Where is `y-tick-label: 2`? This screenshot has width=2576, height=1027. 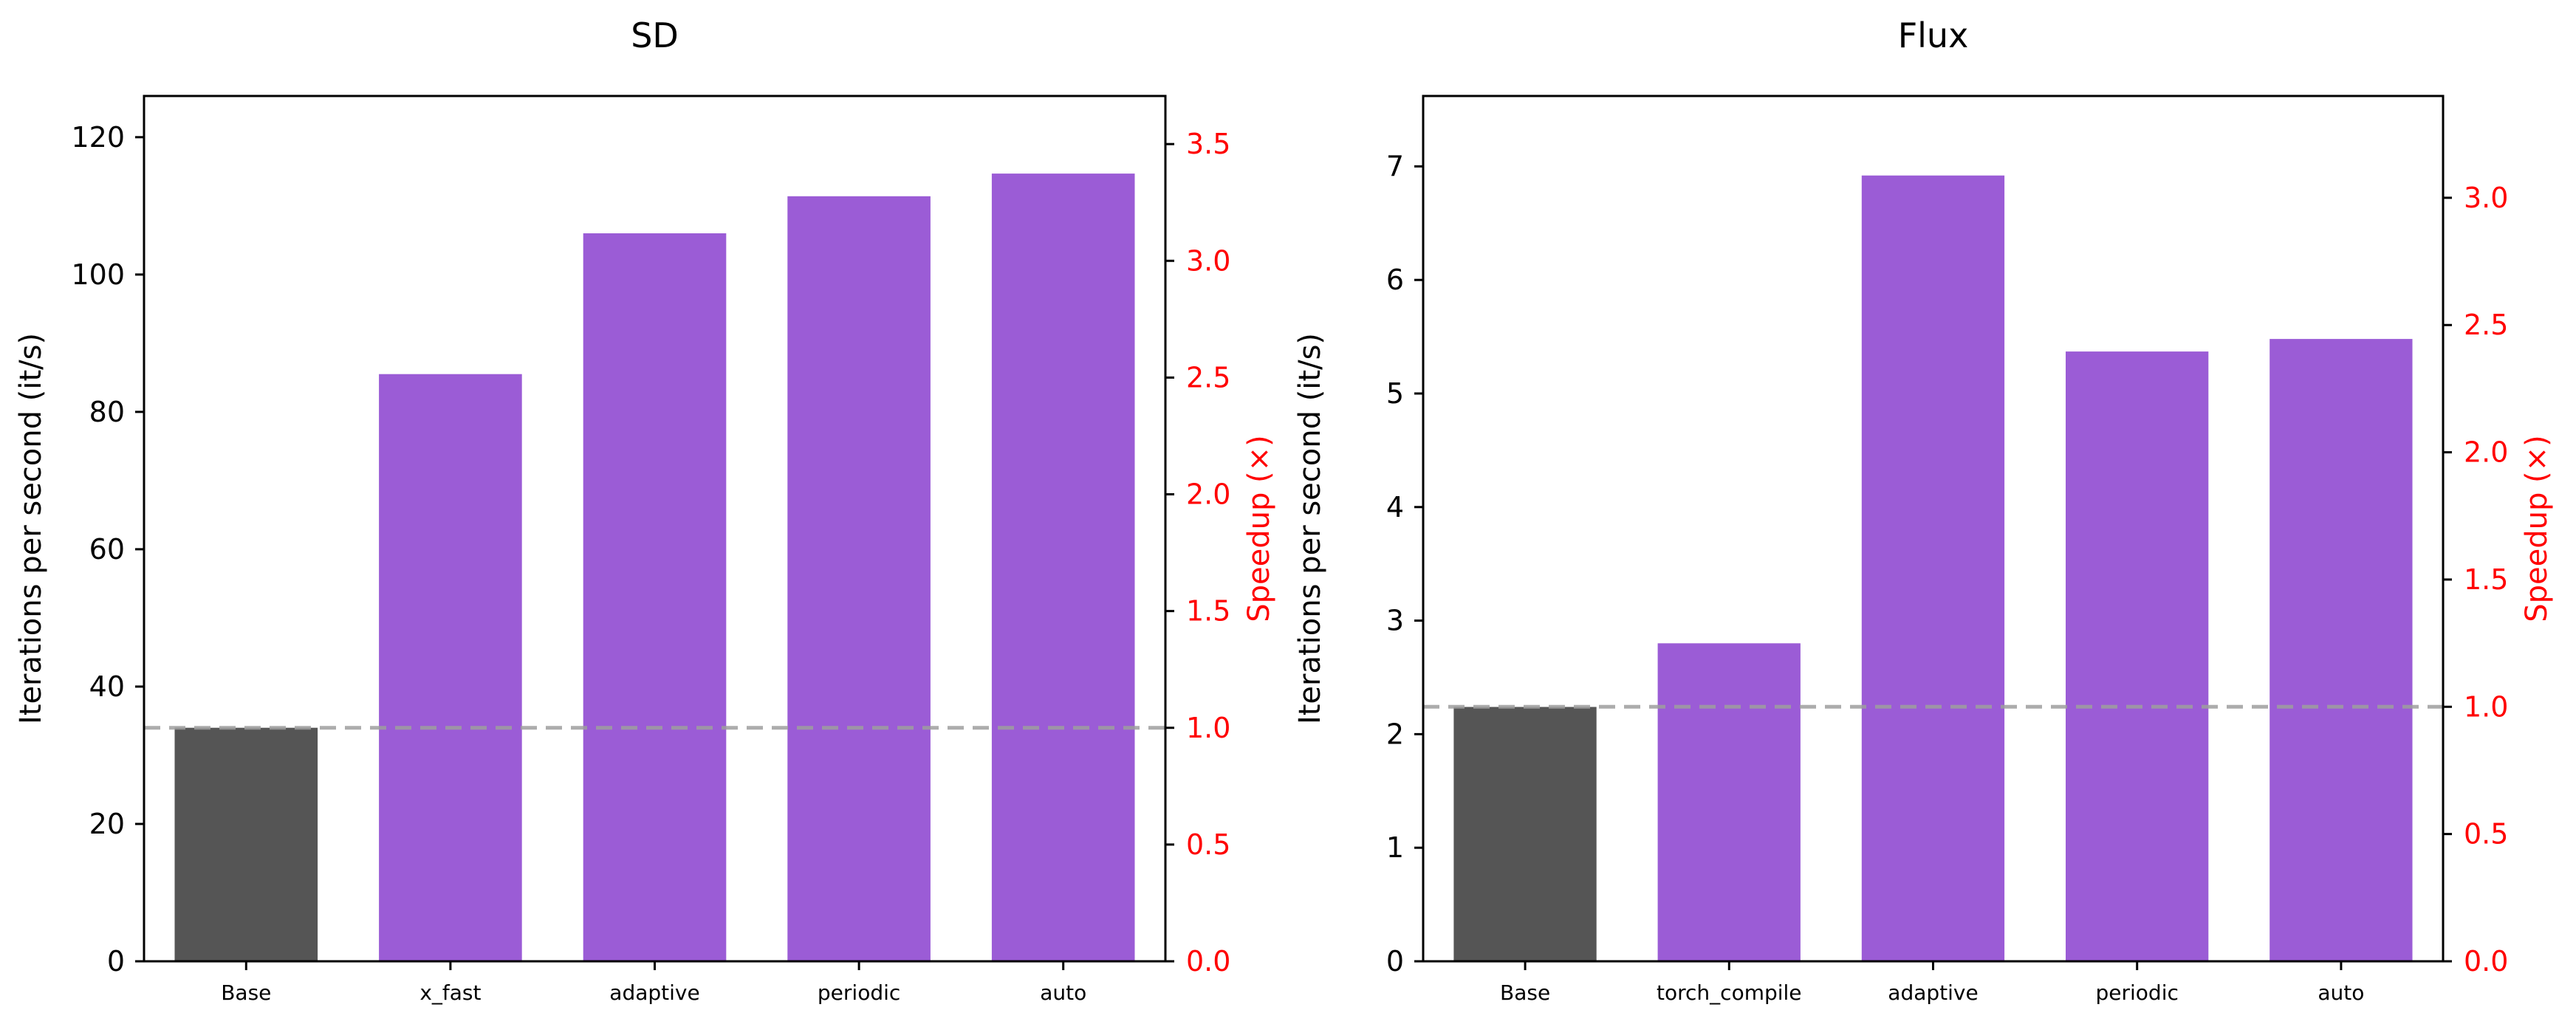 y-tick-label: 2 is located at coordinates (1395, 734).